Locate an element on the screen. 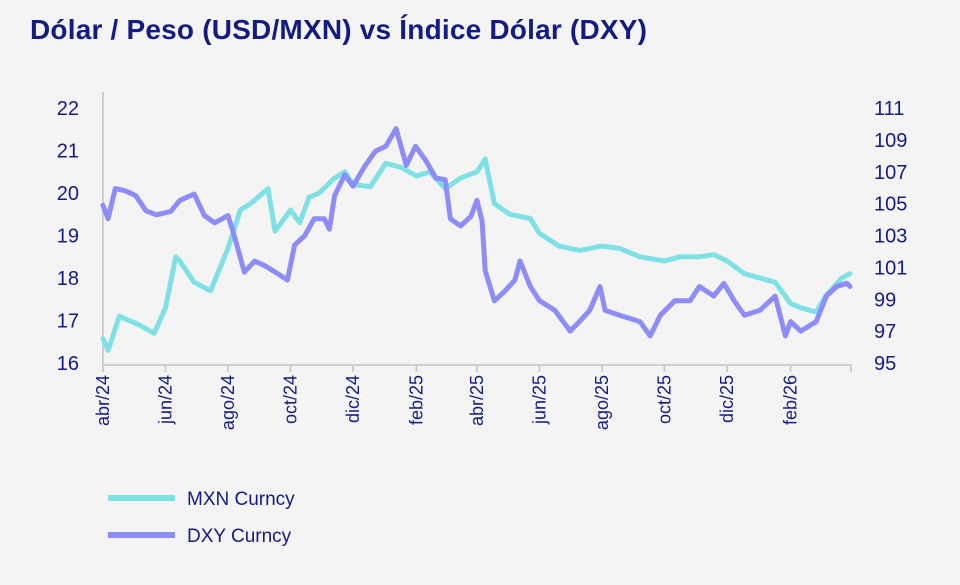 Image resolution: width=960 pixels, height=585 pixels. y-right-tick-label: 111 is located at coordinates (889, 109).